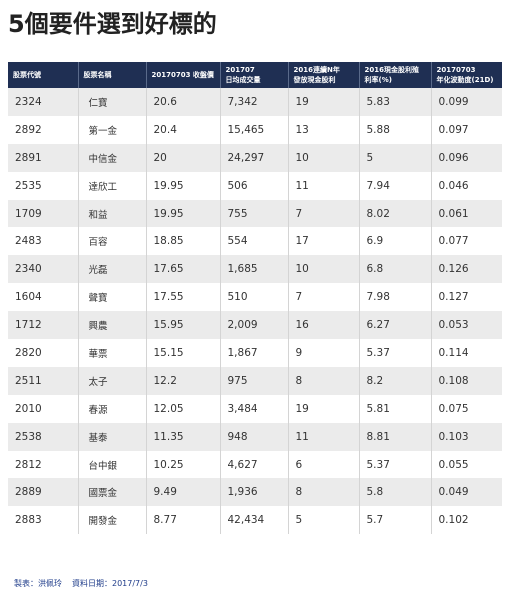 The image size is (508, 599). What do you see at coordinates (391, 70) in the screenshot?
I see `header-line: 2016現金股利殖` at bounding box center [391, 70].